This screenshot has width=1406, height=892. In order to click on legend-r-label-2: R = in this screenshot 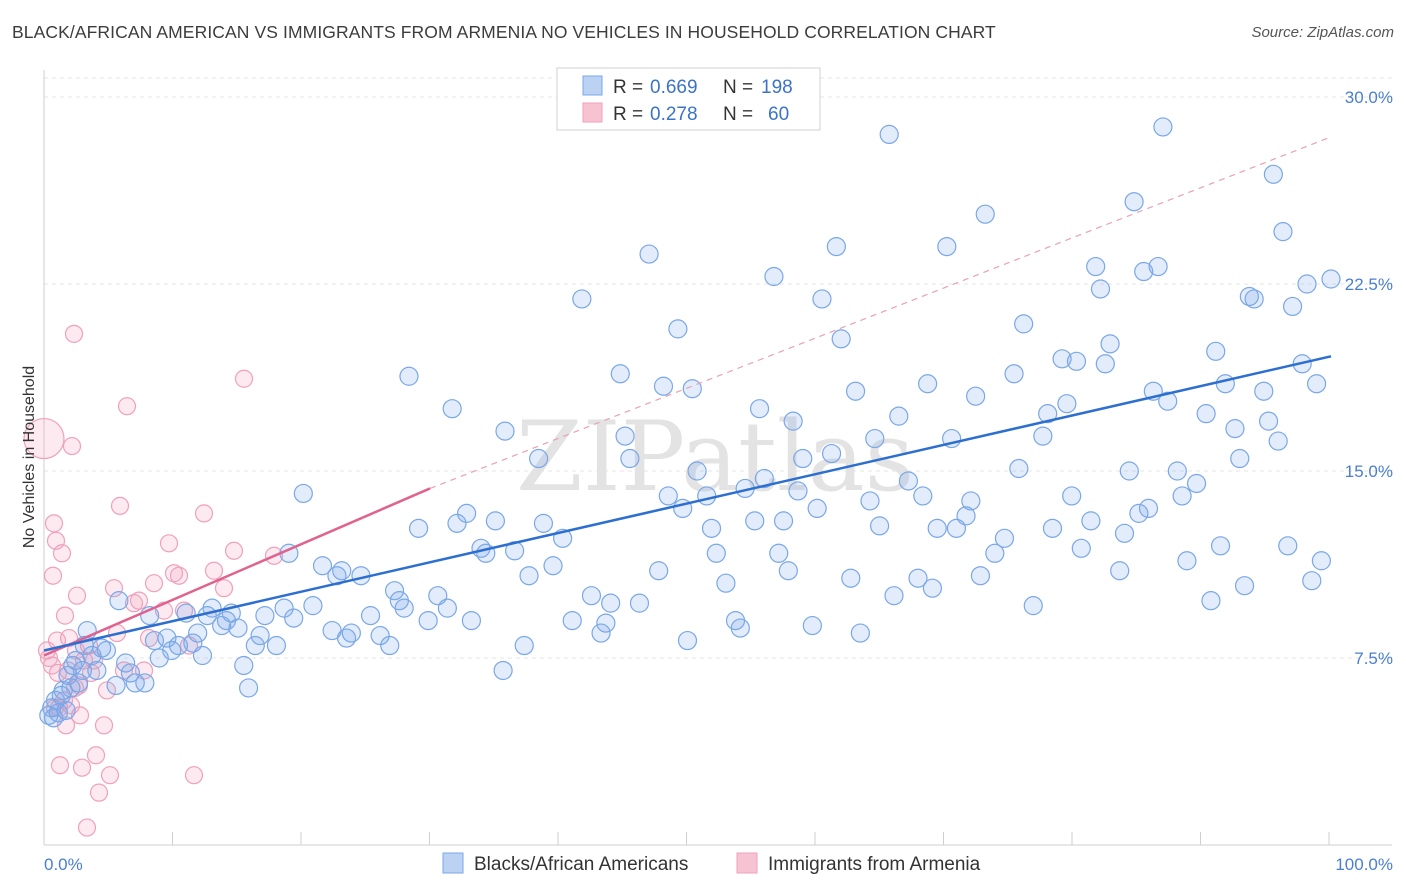, I will do `click(628, 114)`.